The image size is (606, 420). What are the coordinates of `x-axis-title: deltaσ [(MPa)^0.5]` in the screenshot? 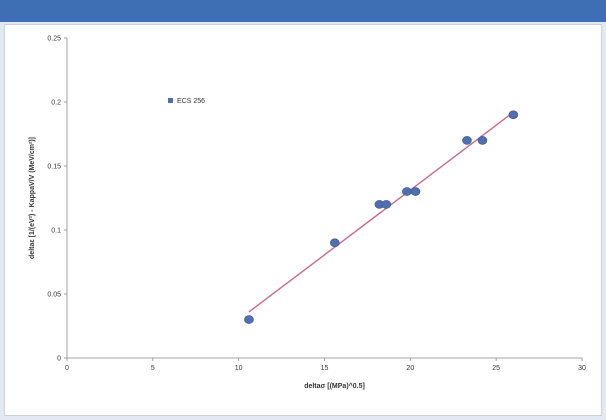 It's located at (334, 386).